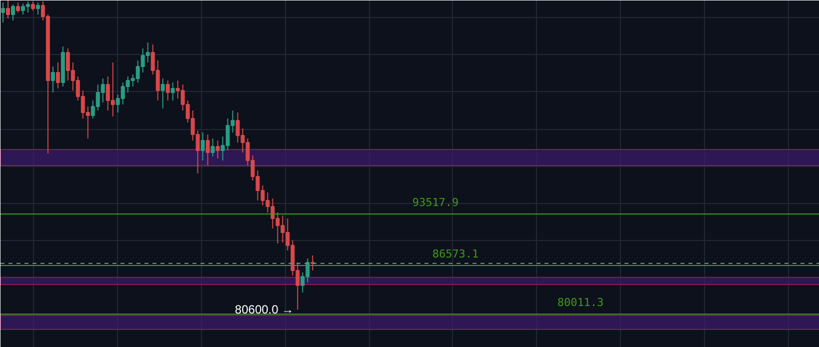  What do you see at coordinates (580, 303) in the screenshot?
I see `ref-line-label: 80011.3` at bounding box center [580, 303].